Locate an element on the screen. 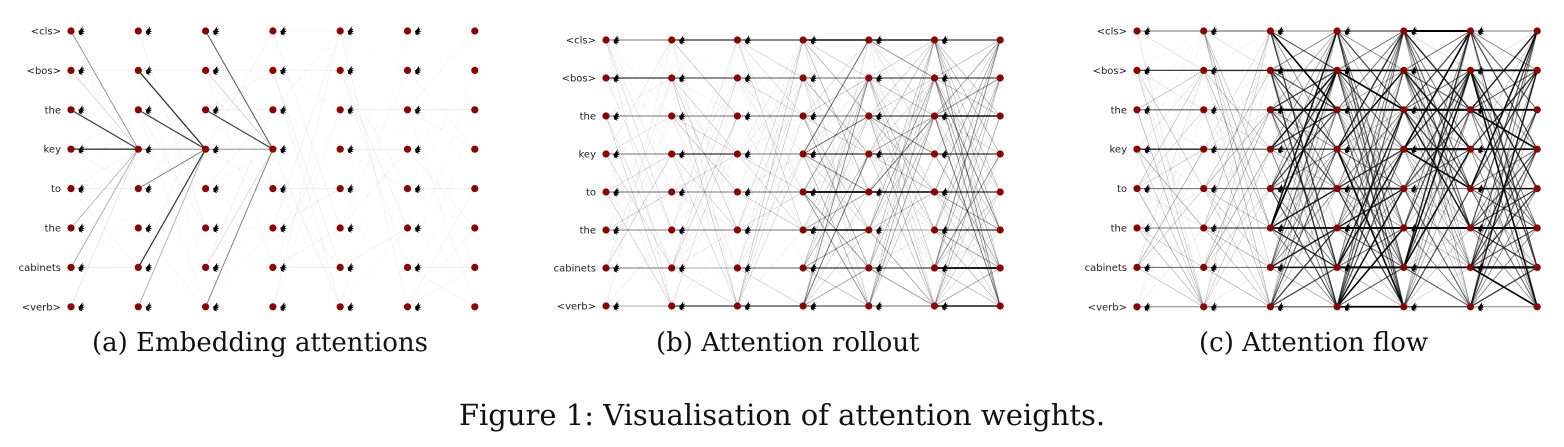  arrowheads is located at coordinates (781, 173).